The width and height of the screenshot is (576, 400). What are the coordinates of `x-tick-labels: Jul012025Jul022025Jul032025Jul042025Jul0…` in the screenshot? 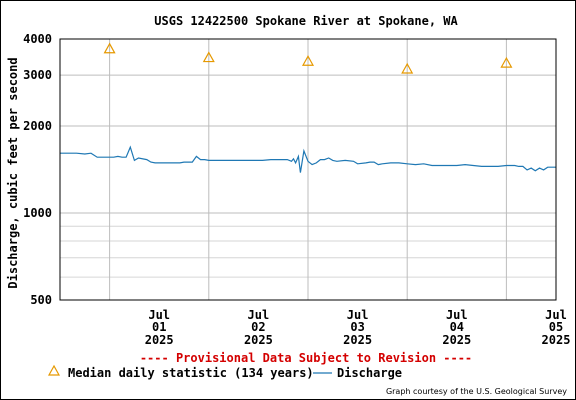 It's located at (358, 327).